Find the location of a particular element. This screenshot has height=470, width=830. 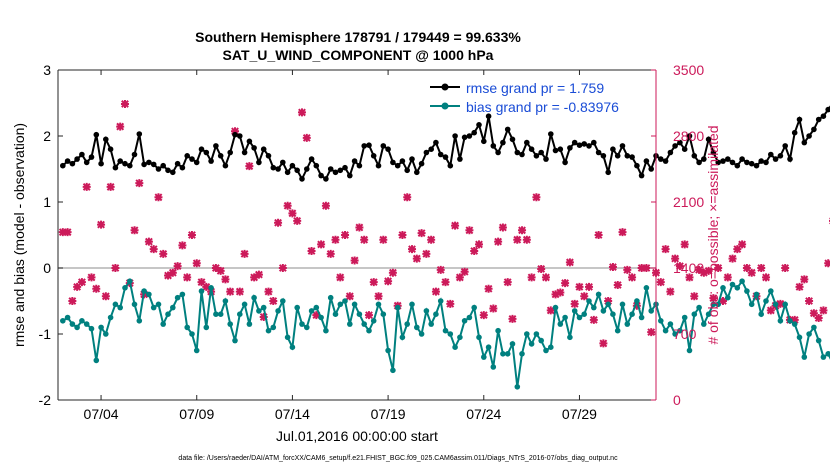

right-y-tick-label: 0 is located at coordinates (677, 400).